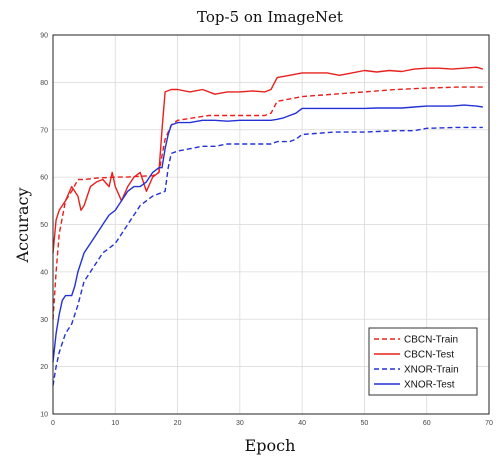 The height and width of the screenshot is (457, 500). I want to click on y-tick-label: 70, so click(44, 130).